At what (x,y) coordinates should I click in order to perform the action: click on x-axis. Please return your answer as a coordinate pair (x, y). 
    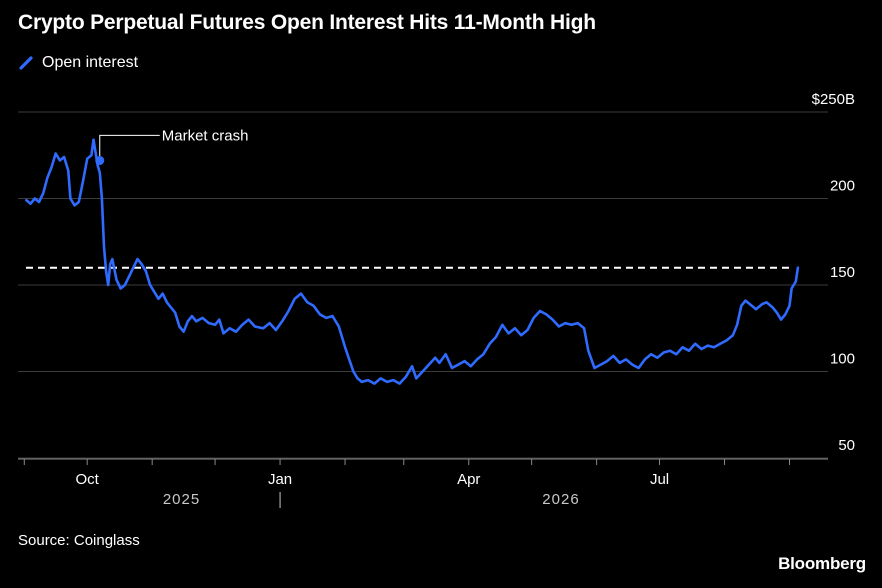
    Looking at the image, I should click on (423, 483).